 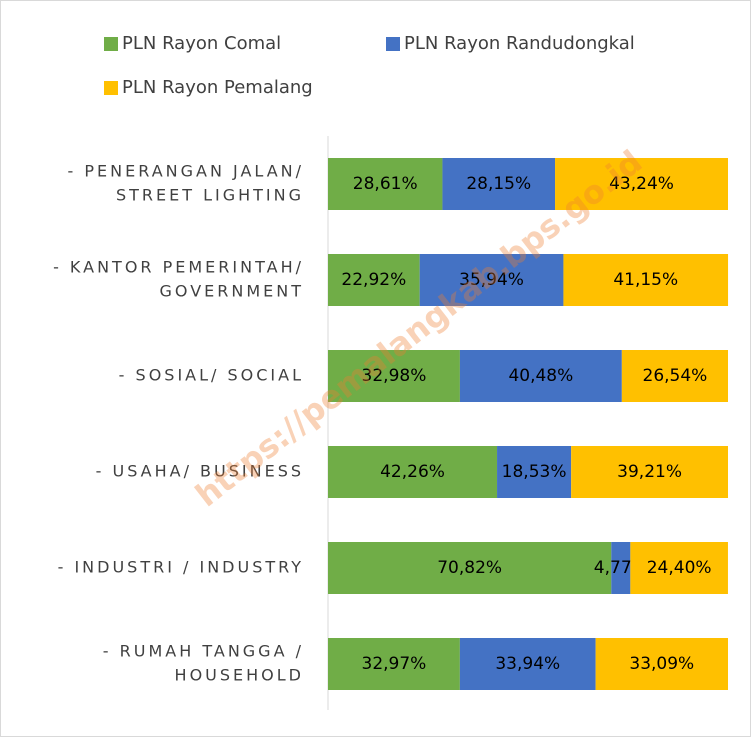 What do you see at coordinates (186, 171) in the screenshot?
I see `category-label: - PENERANGAN JALAN/` at bounding box center [186, 171].